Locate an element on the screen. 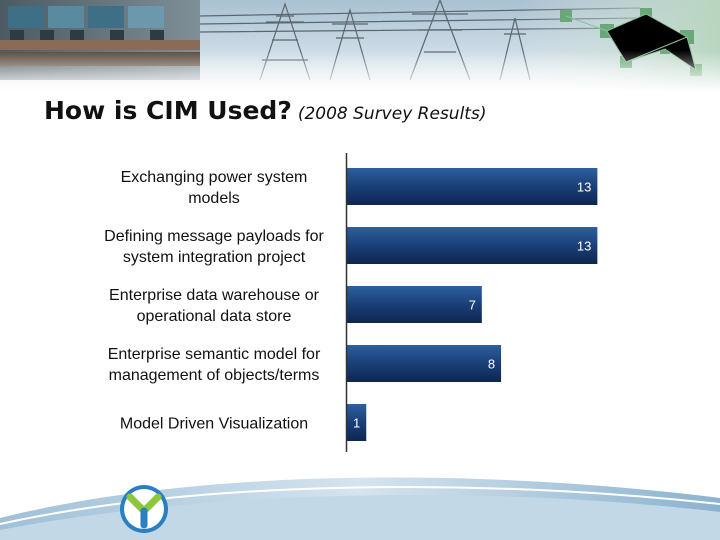 The width and height of the screenshot is (720, 540). cim-logo-icon is located at coordinates (144, 509).